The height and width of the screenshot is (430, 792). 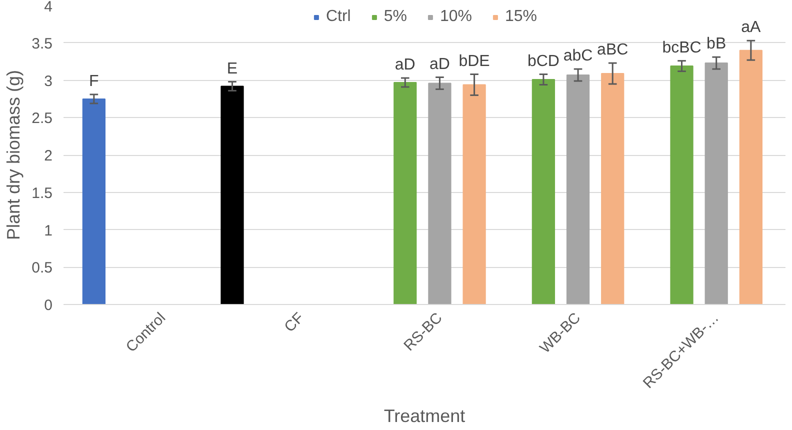 What do you see at coordinates (716, 44) in the screenshot?
I see `data-label: bB` at bounding box center [716, 44].